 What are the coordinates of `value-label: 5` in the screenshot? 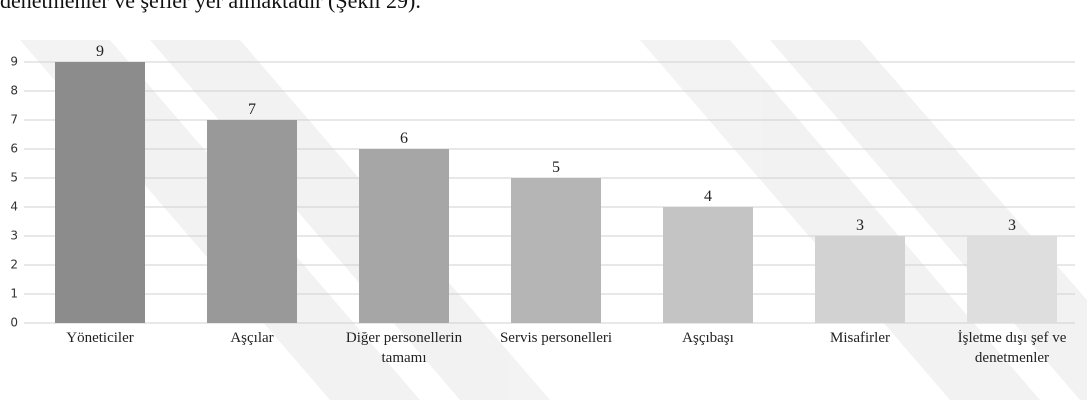 It's located at (556, 167).